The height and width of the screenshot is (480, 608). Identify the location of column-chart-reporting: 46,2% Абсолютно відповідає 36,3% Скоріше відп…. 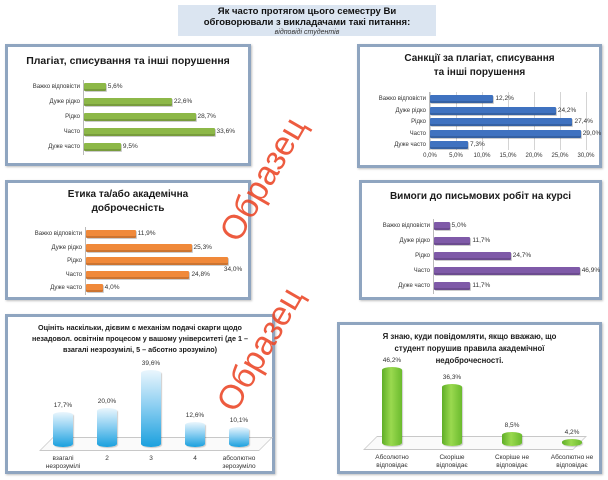
(469, 398).